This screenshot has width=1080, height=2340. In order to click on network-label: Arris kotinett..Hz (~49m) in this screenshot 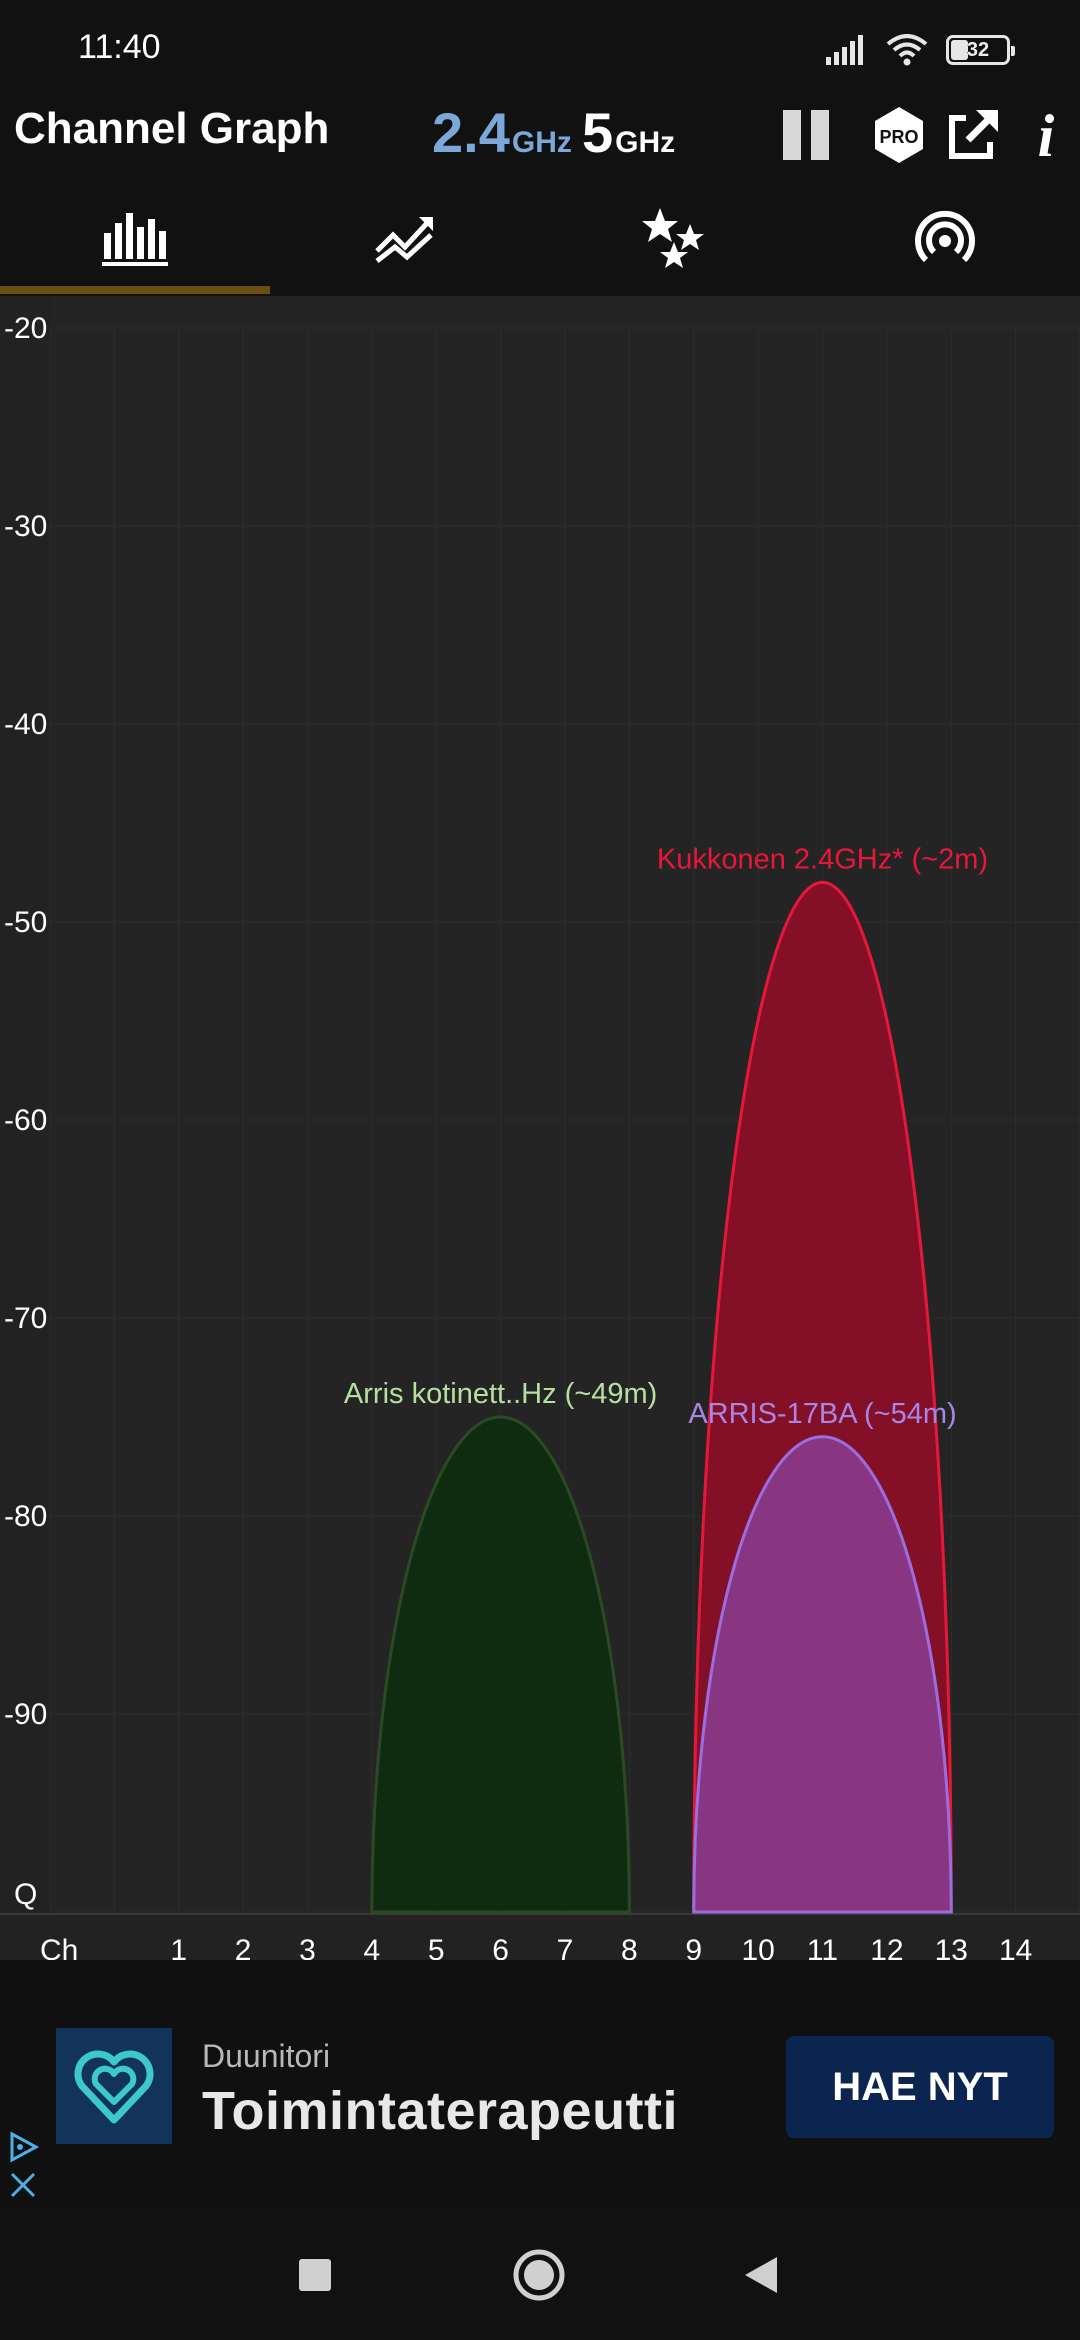, I will do `click(500, 1394)`.